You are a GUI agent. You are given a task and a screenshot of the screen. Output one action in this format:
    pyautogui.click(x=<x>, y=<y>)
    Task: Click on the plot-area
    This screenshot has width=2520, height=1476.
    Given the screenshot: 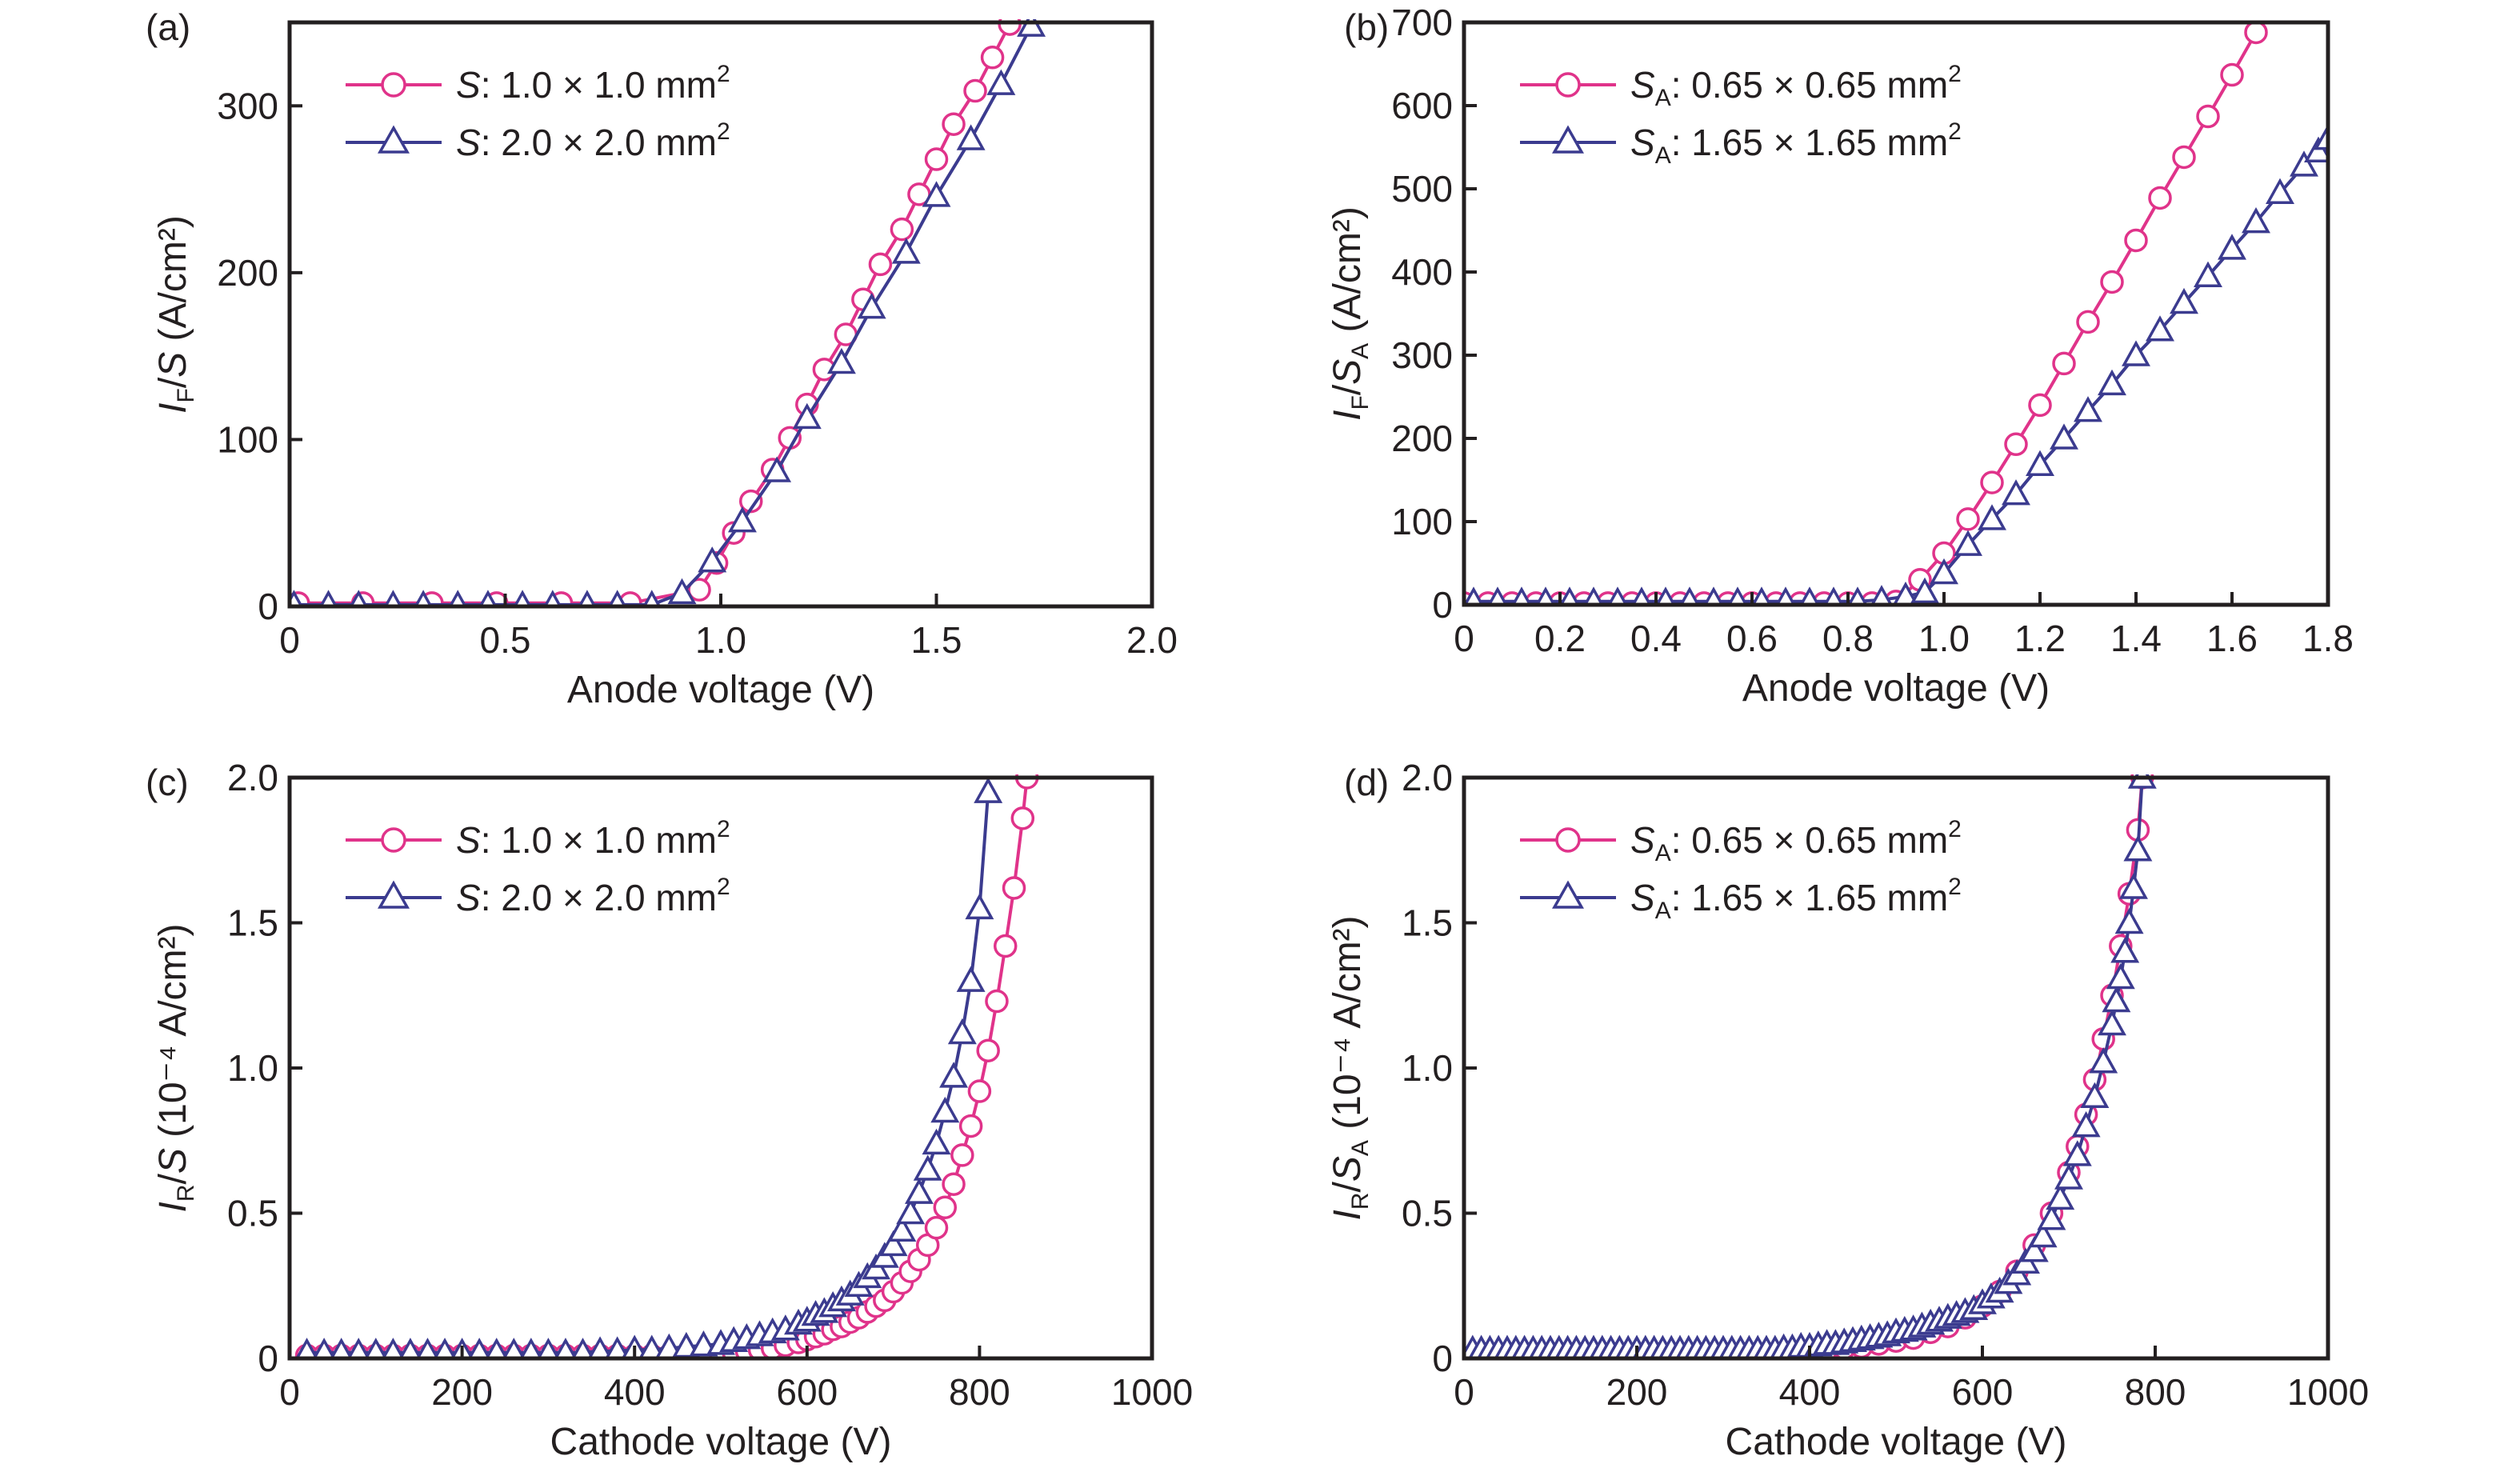 What is the action you would take?
    pyautogui.click(x=666, y=1066)
    